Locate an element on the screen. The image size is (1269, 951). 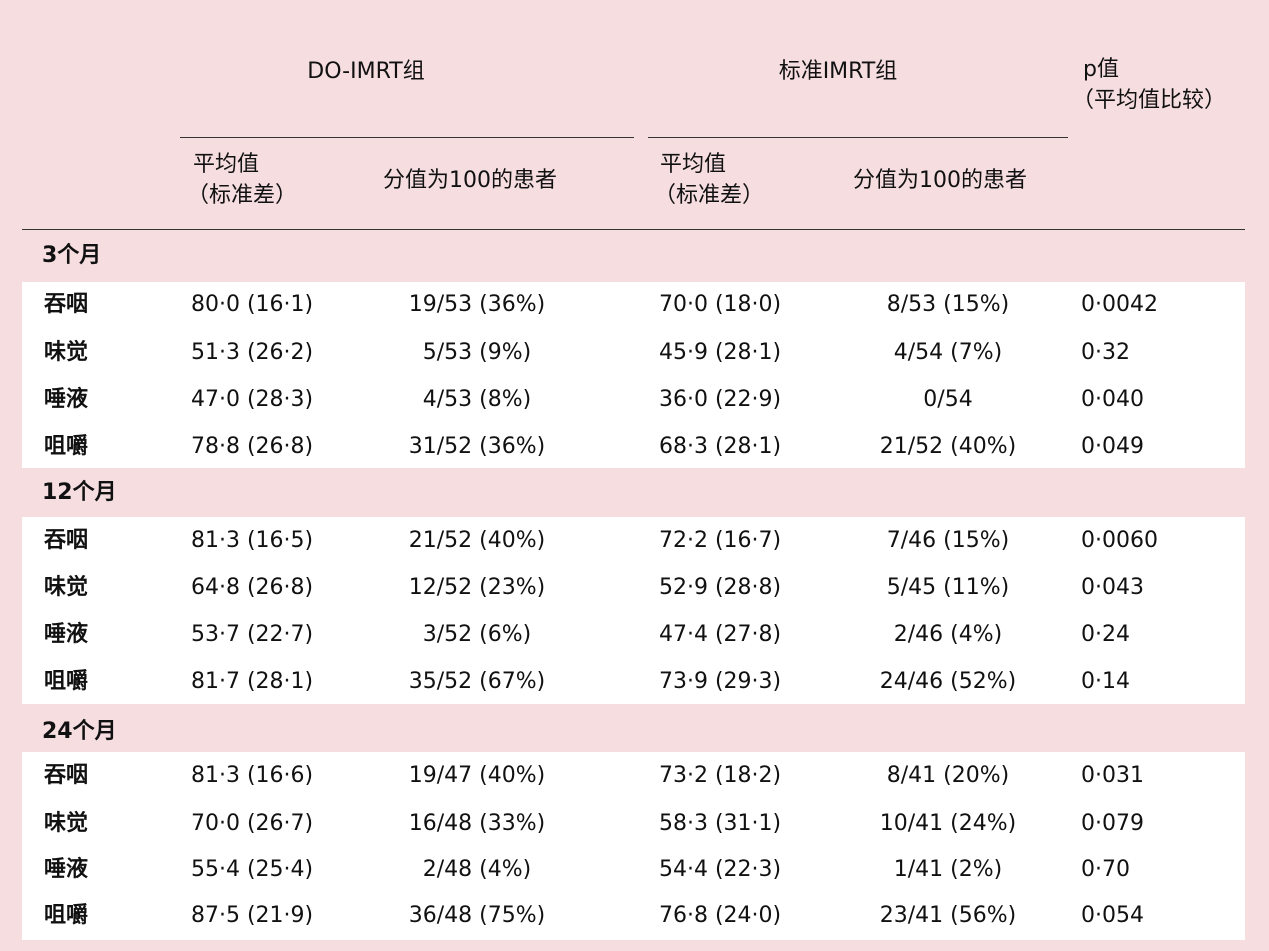
cell: 16/48 (33%) is located at coordinates (477, 823).